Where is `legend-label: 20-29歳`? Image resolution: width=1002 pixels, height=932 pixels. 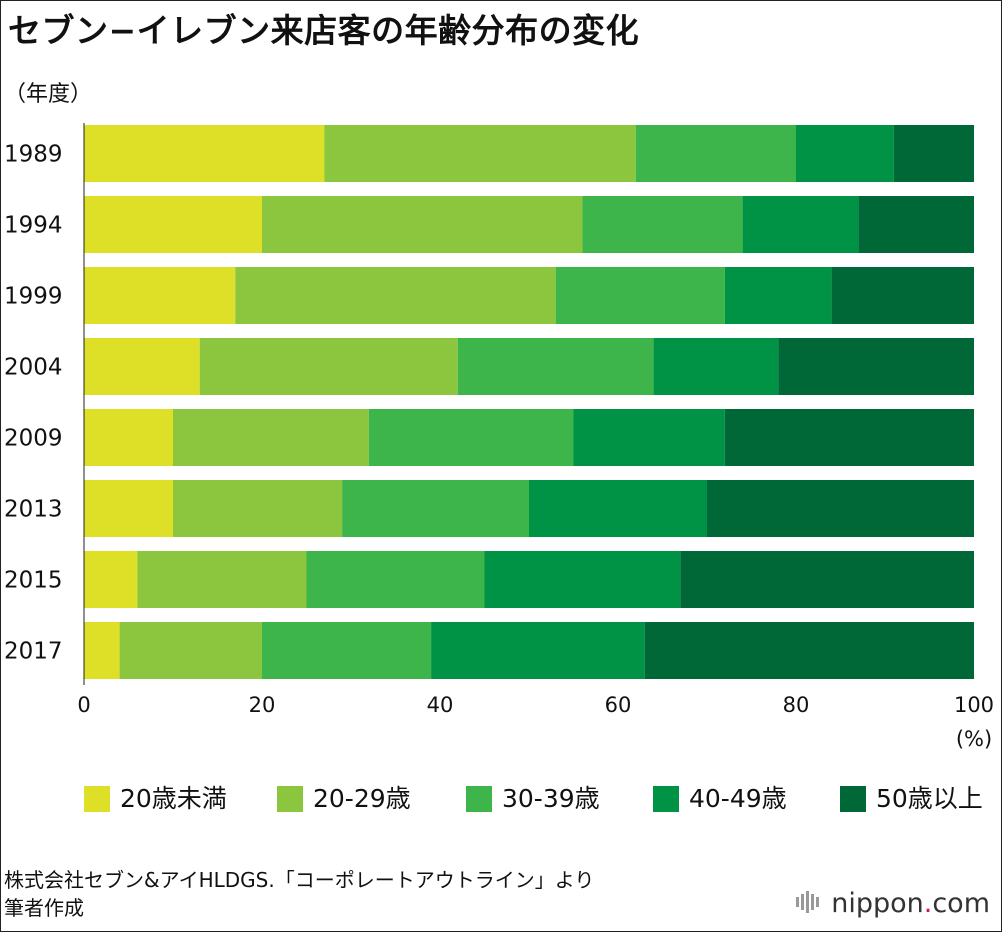 legend-label: 20-29歳 is located at coordinates (362, 798).